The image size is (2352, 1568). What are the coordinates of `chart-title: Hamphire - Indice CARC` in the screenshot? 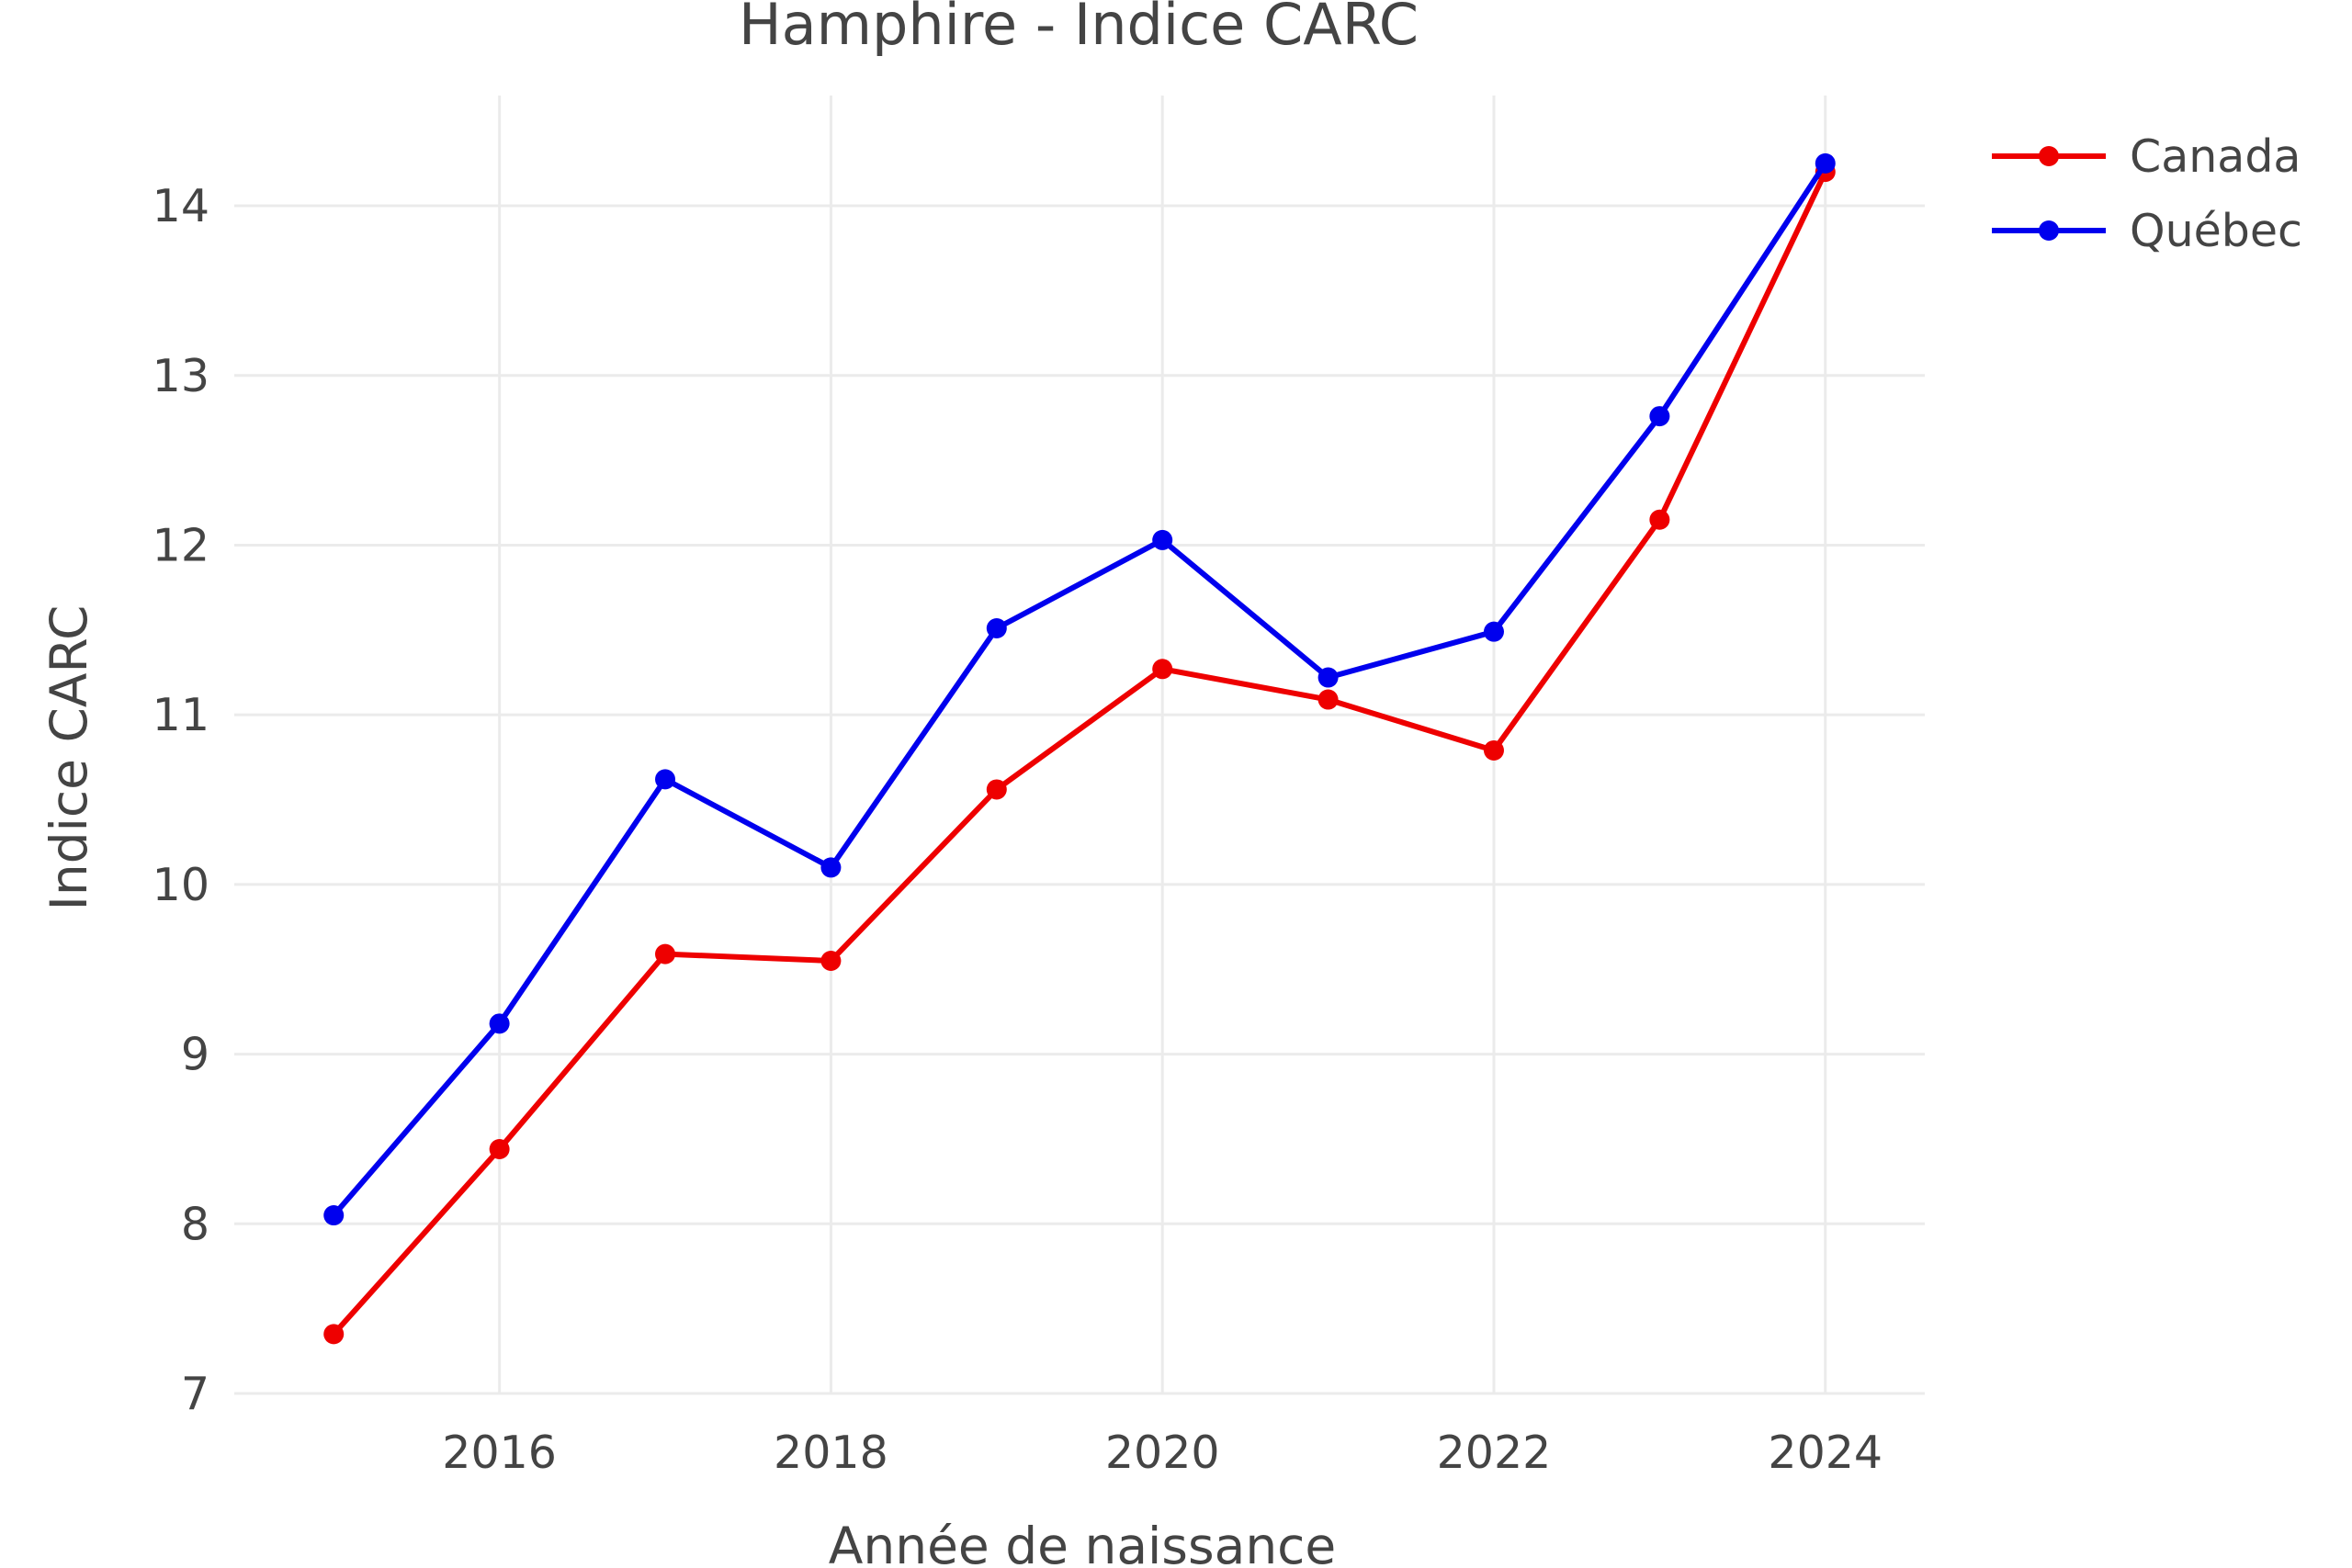 It's located at (1079, 29).